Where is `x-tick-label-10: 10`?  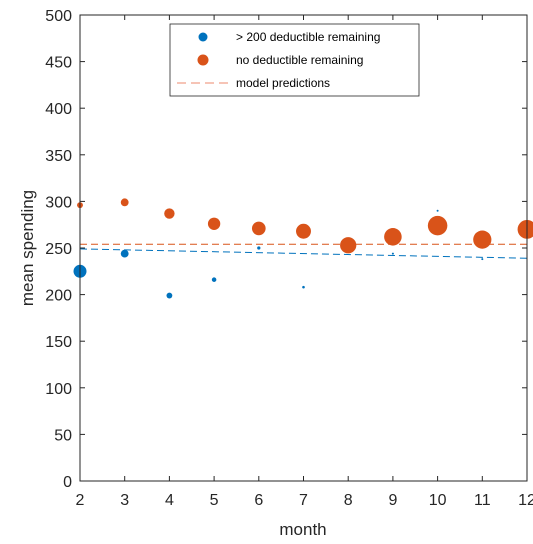 x-tick-label-10: 10 is located at coordinates (438, 500).